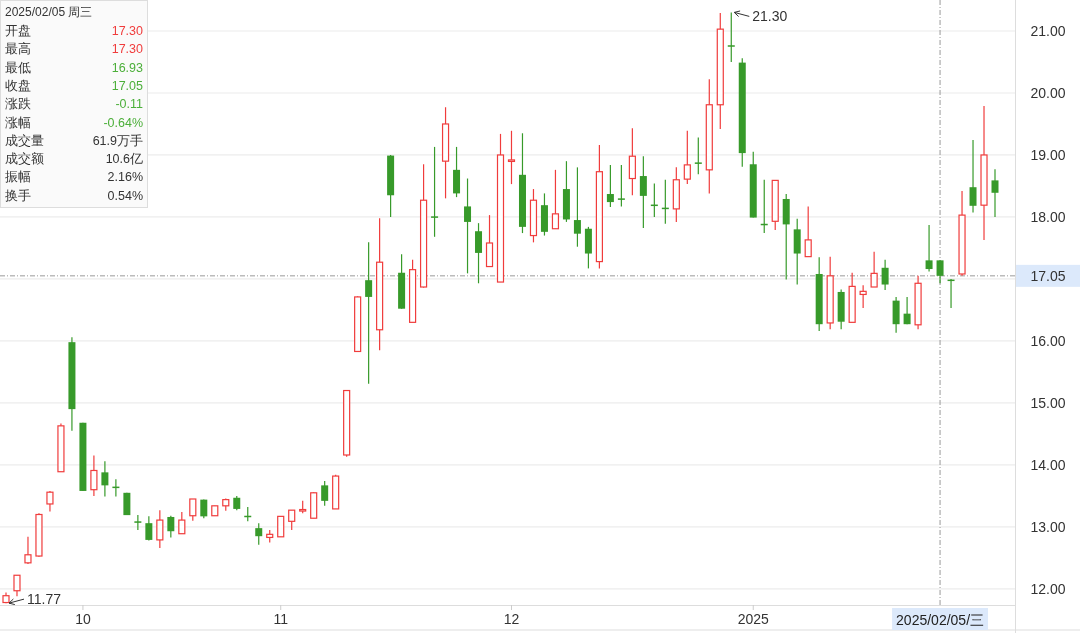  Describe the element at coordinates (18, 122) in the screenshot. I see `category-label: 涨幅` at that location.